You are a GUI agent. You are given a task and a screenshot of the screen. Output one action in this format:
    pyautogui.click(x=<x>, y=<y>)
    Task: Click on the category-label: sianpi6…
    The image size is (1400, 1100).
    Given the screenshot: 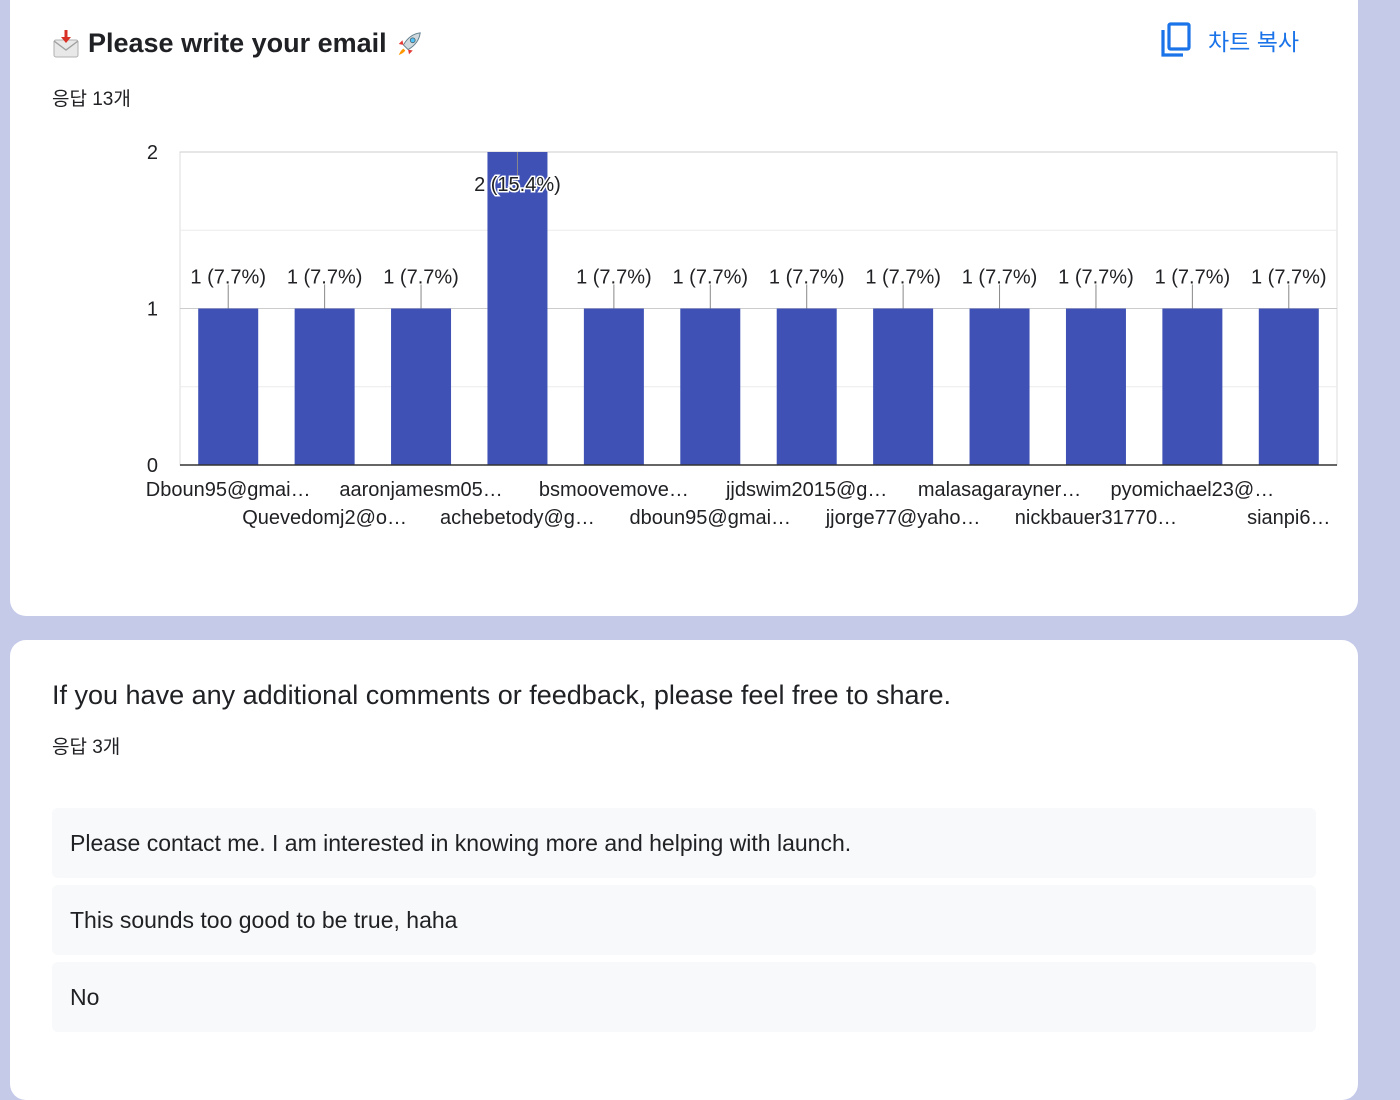 What is the action you would take?
    pyautogui.click(x=1288, y=518)
    